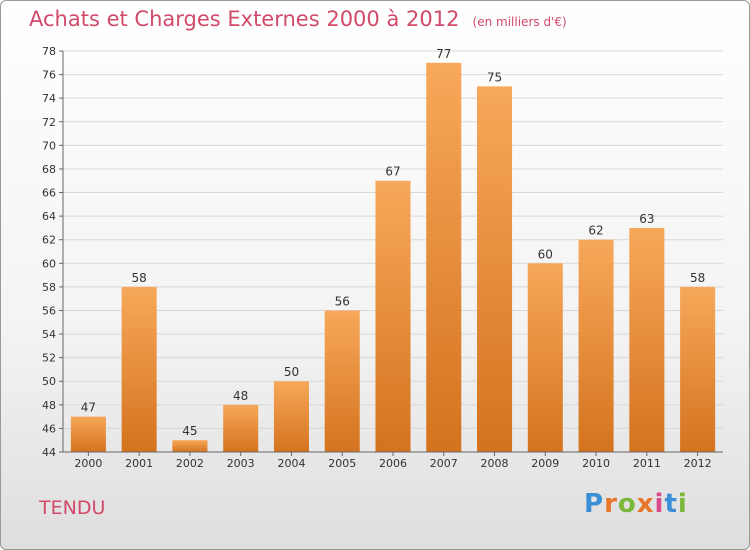  Describe the element at coordinates (392, 172) in the screenshot. I see `data-label-2006: 67` at that location.